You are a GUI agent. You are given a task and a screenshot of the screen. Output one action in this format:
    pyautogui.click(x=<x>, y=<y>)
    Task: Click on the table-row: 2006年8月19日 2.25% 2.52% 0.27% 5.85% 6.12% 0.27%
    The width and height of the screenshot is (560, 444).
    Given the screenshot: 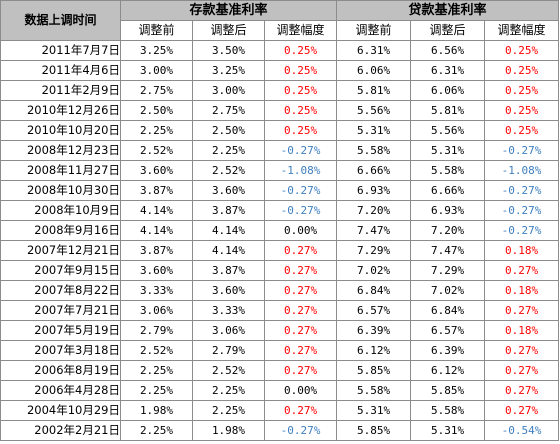 What is the action you would take?
    pyautogui.click(x=280, y=370)
    